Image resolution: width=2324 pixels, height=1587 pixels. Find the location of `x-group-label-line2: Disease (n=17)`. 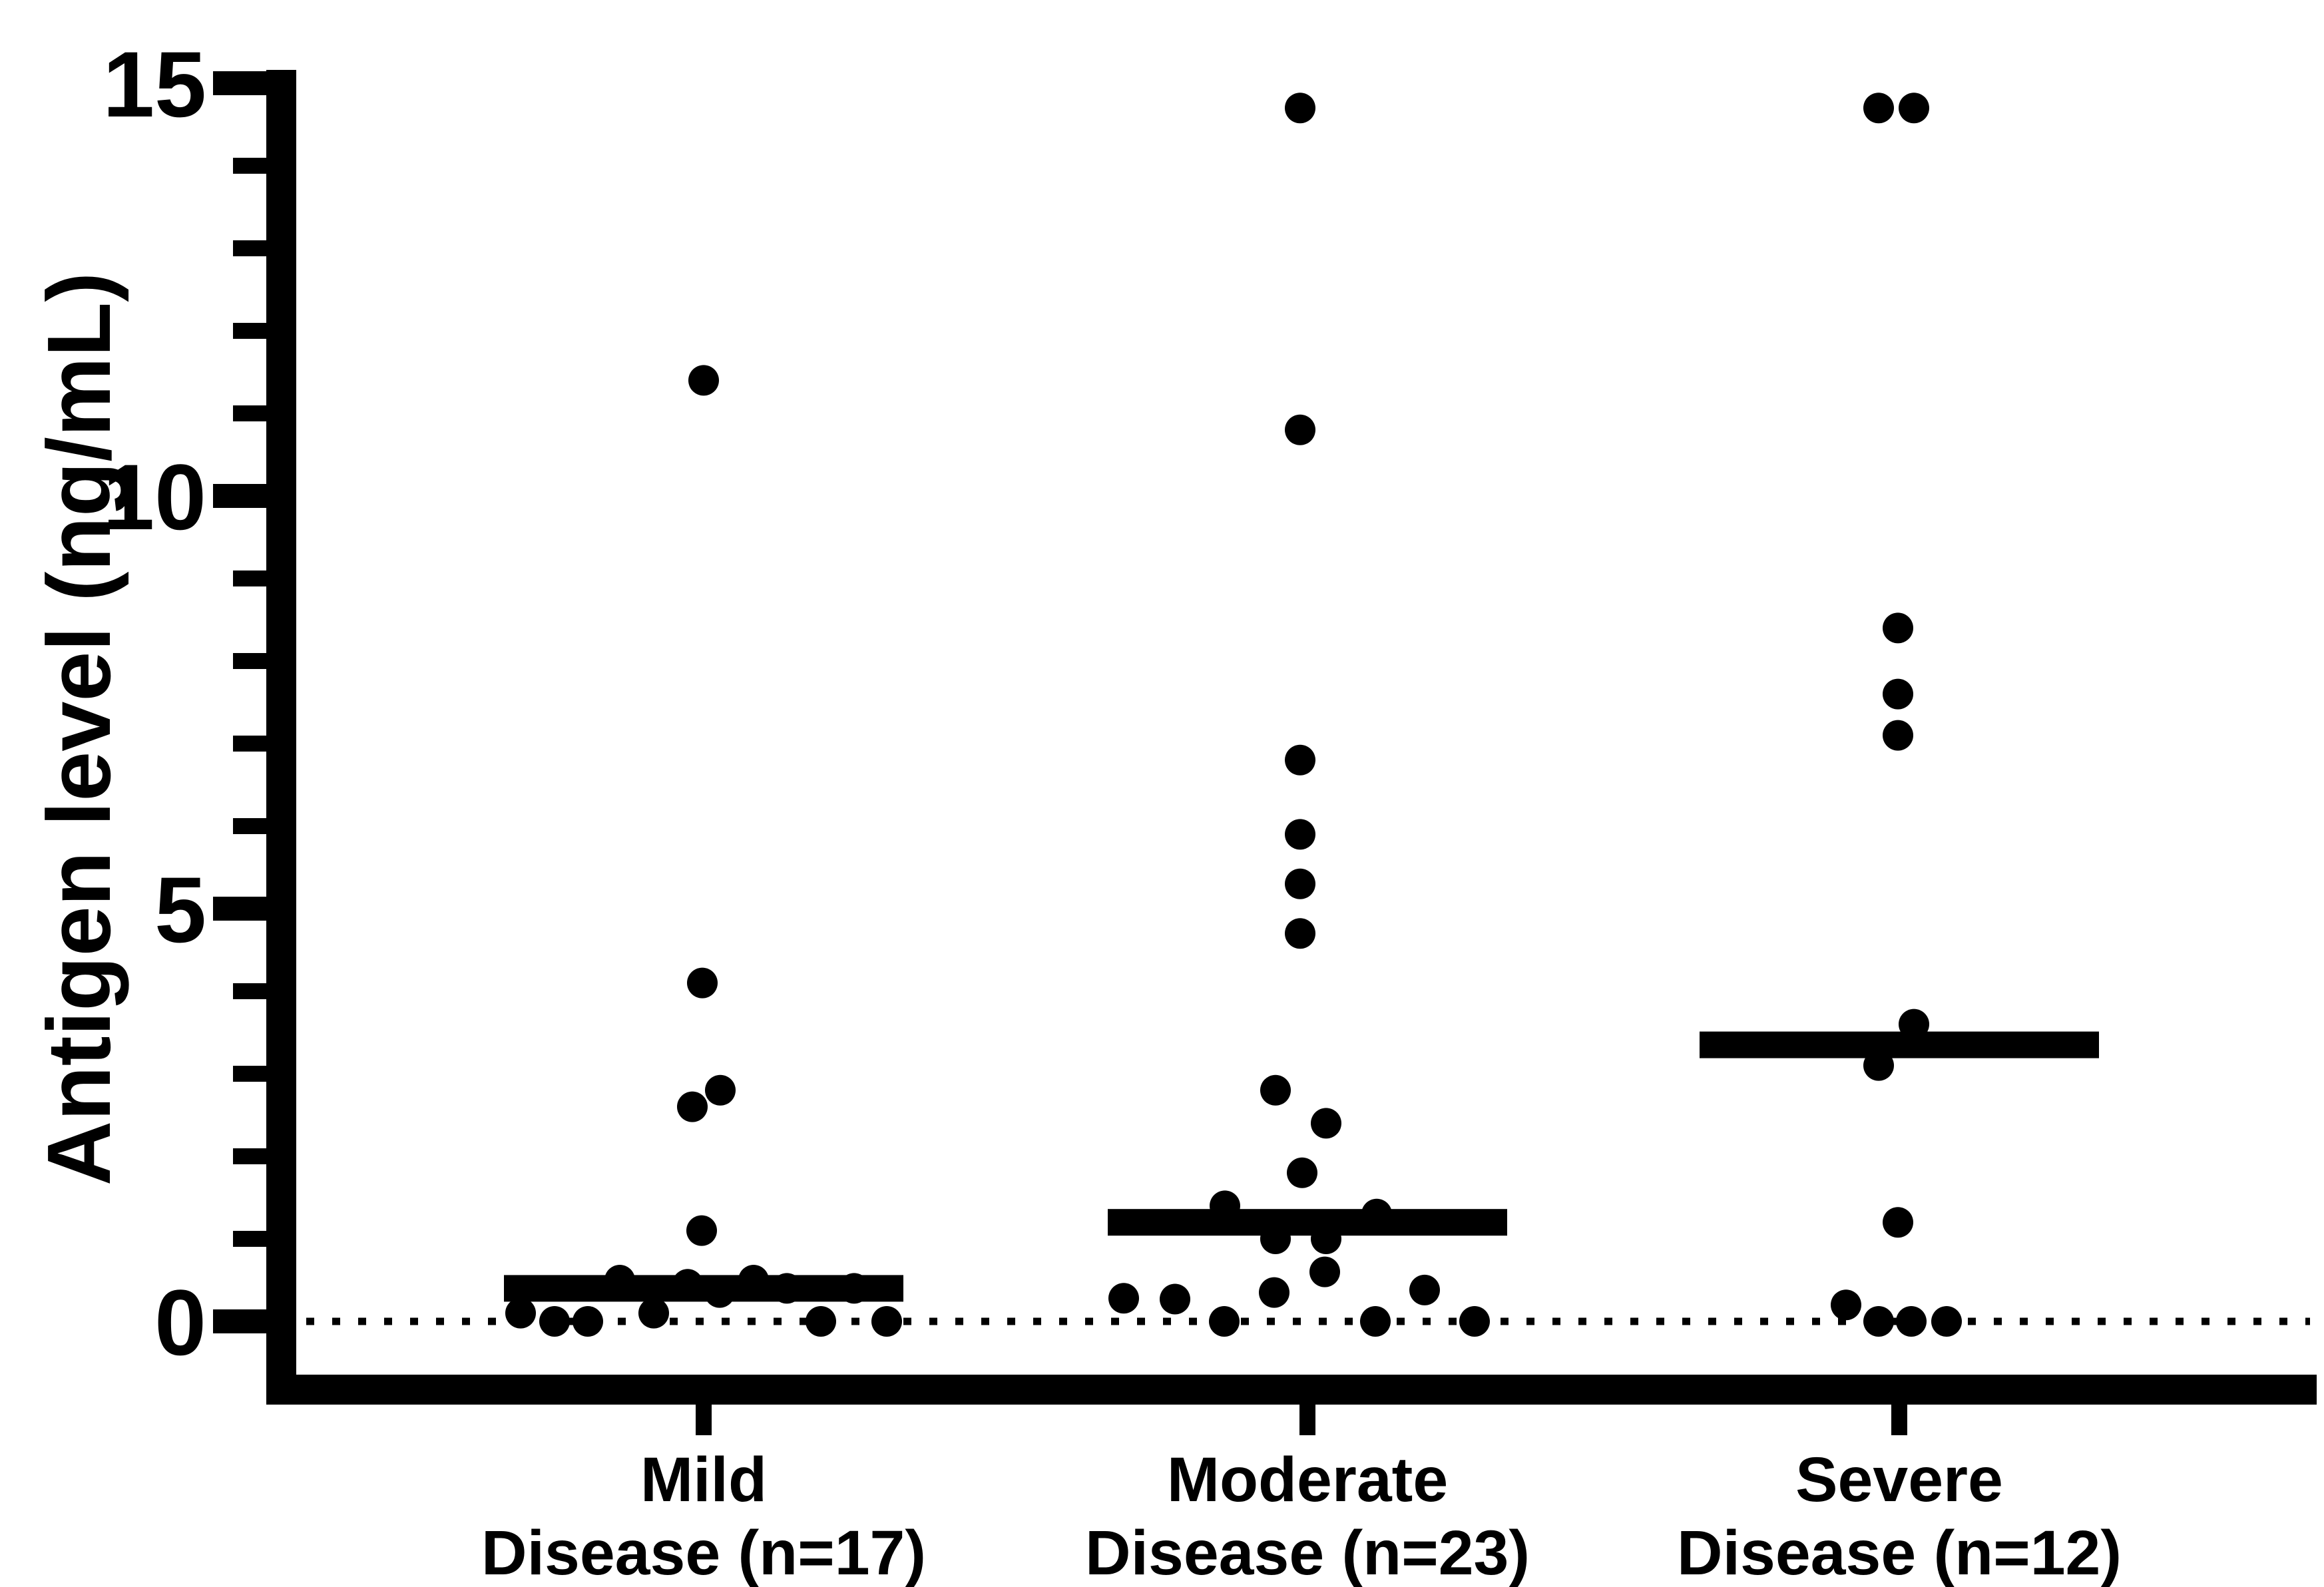

x-group-label-line2: Disease (n=17) is located at coordinates (704, 1553).